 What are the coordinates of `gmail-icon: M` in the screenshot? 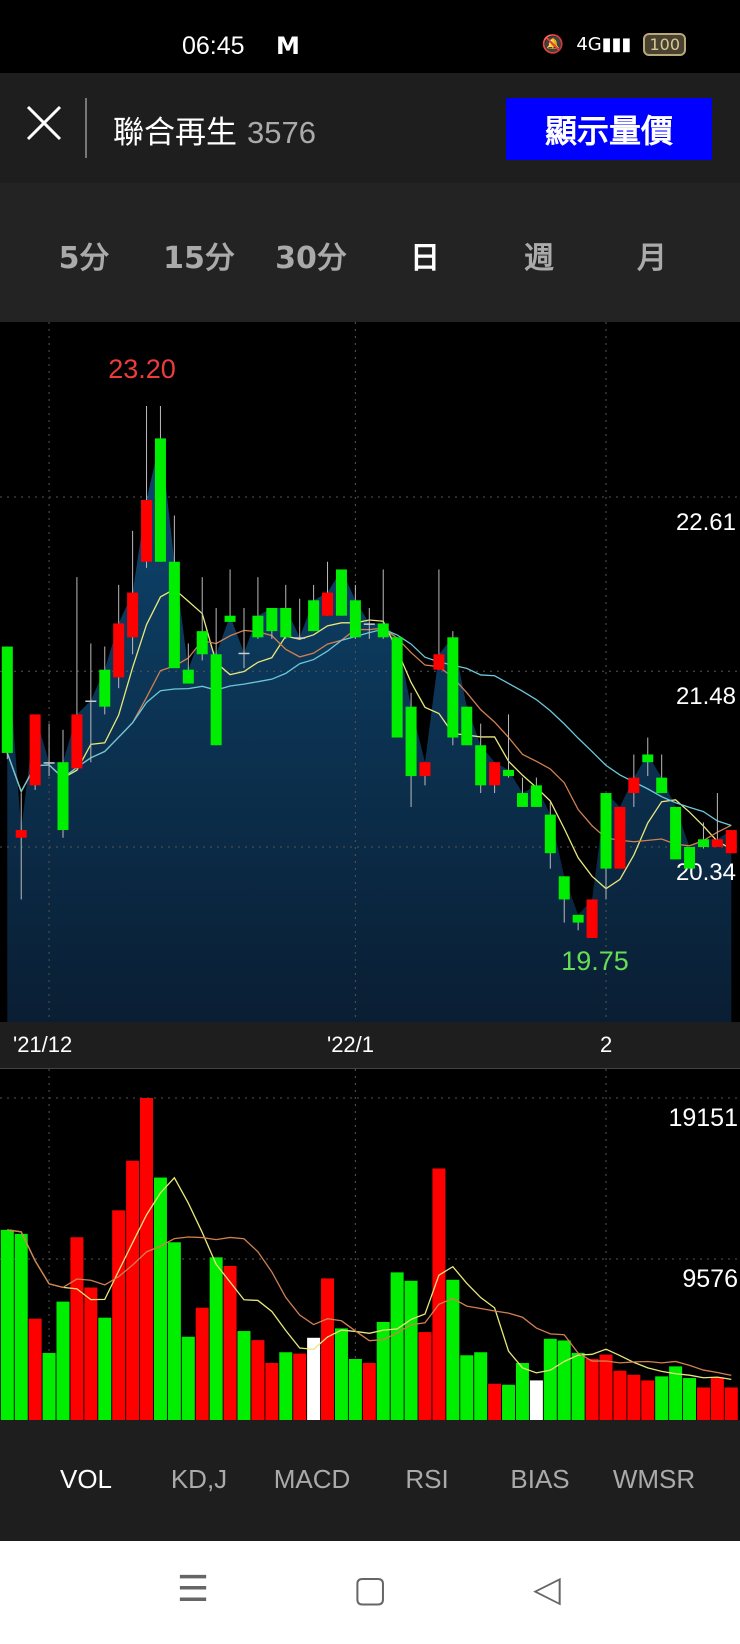 It's located at (288, 46).